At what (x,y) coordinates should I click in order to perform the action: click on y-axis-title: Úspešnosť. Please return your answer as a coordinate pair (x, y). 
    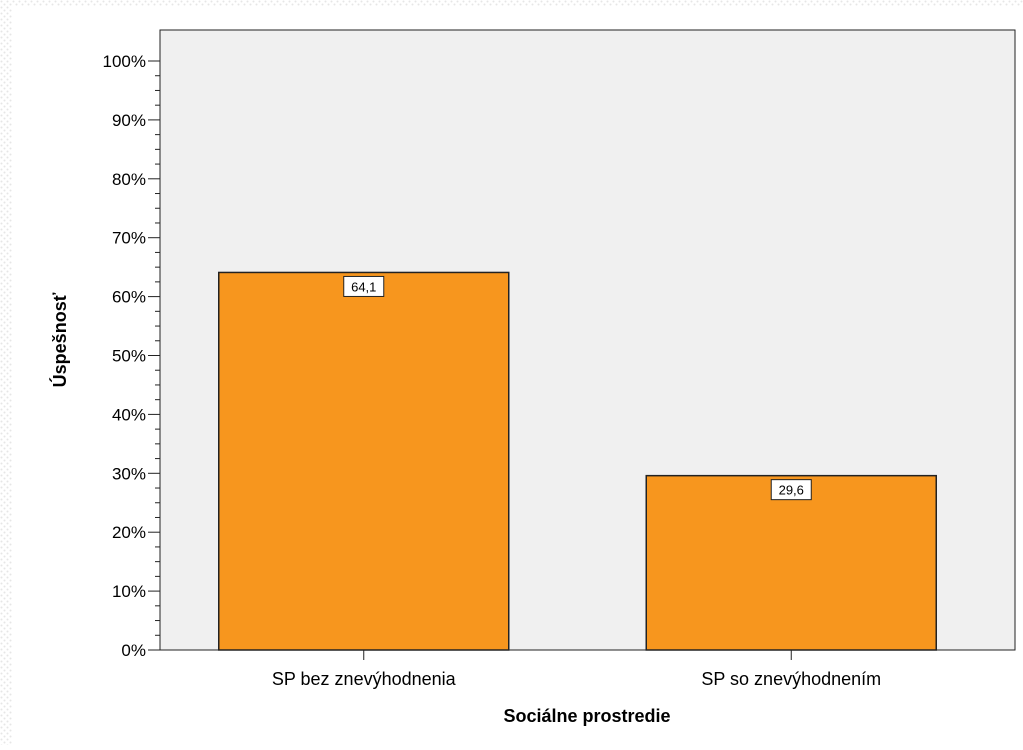
    Looking at the image, I should click on (59, 339).